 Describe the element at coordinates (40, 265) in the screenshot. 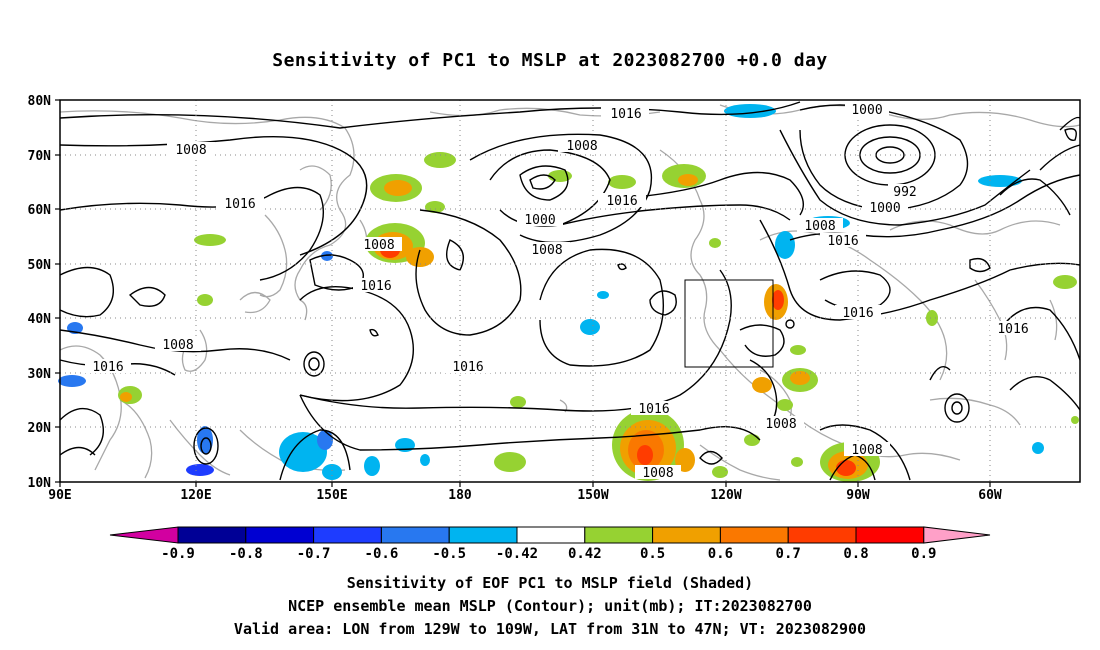

I see `lat-label: 50N` at that location.